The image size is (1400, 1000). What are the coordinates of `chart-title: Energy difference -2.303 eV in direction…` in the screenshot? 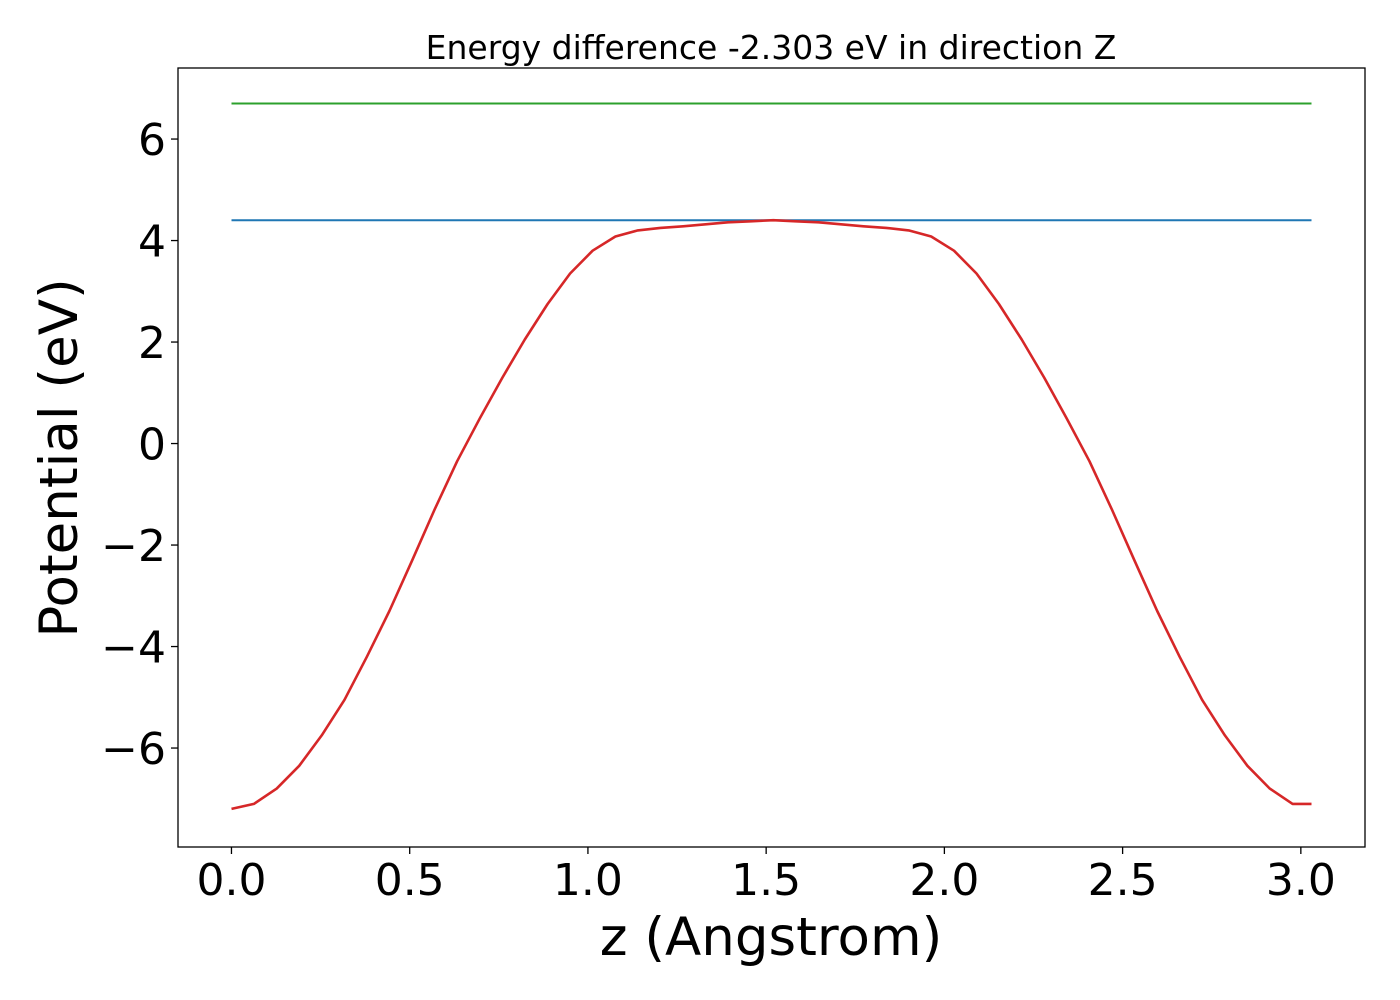 It's located at (771, 47).